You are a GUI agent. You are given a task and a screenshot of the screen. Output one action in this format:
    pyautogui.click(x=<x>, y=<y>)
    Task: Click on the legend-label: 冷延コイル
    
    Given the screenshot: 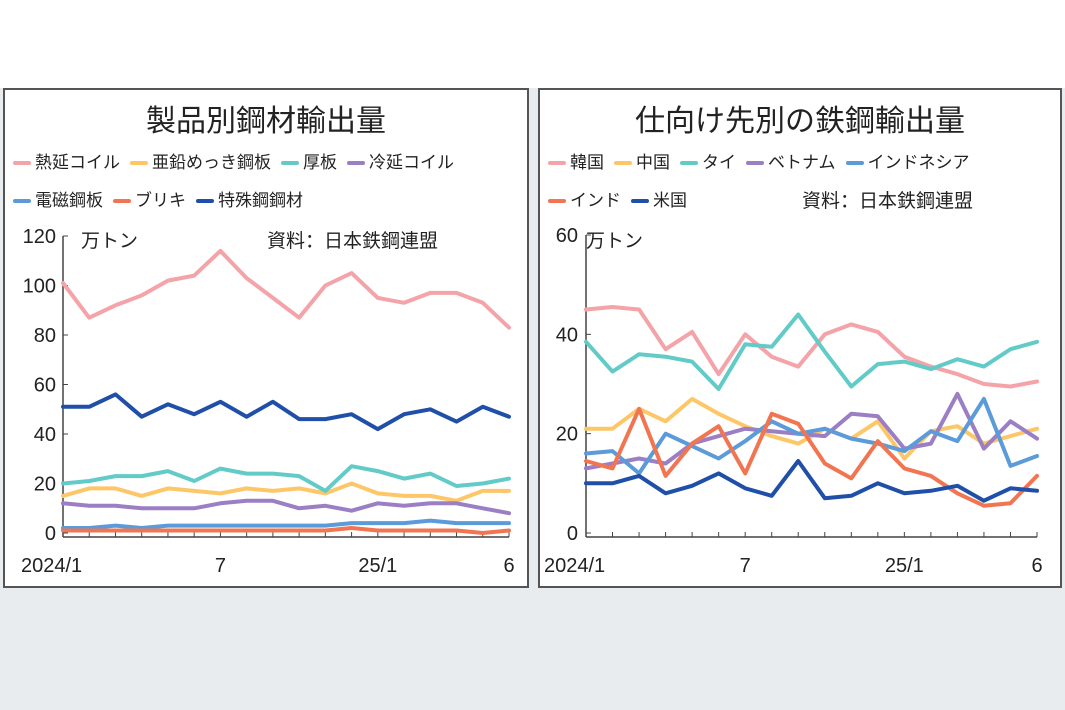 What is the action you would take?
    pyautogui.click(x=411, y=163)
    